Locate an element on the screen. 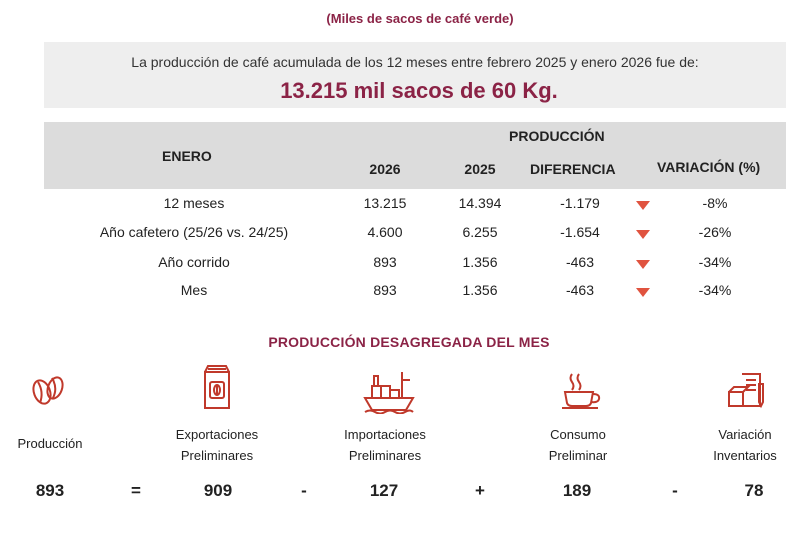 Image resolution: width=800 pixels, height=533 pixels. operator-equals: = is located at coordinates (136, 490).